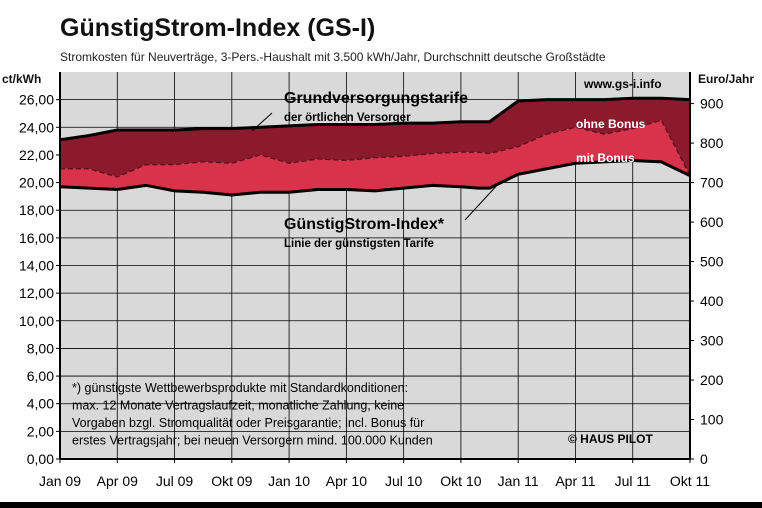 This screenshot has height=508, width=762. What do you see at coordinates (611, 124) in the screenshot?
I see `label-ohne-bonus: ohne Bonus` at bounding box center [611, 124].